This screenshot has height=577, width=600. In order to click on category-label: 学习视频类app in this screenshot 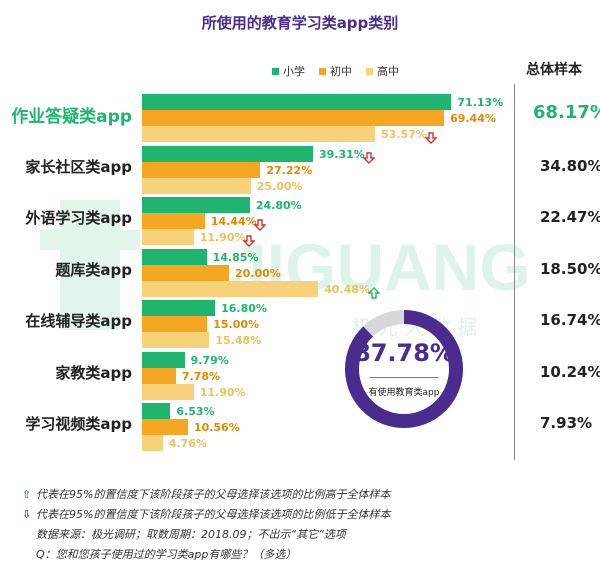, I will do `click(78, 424)`.